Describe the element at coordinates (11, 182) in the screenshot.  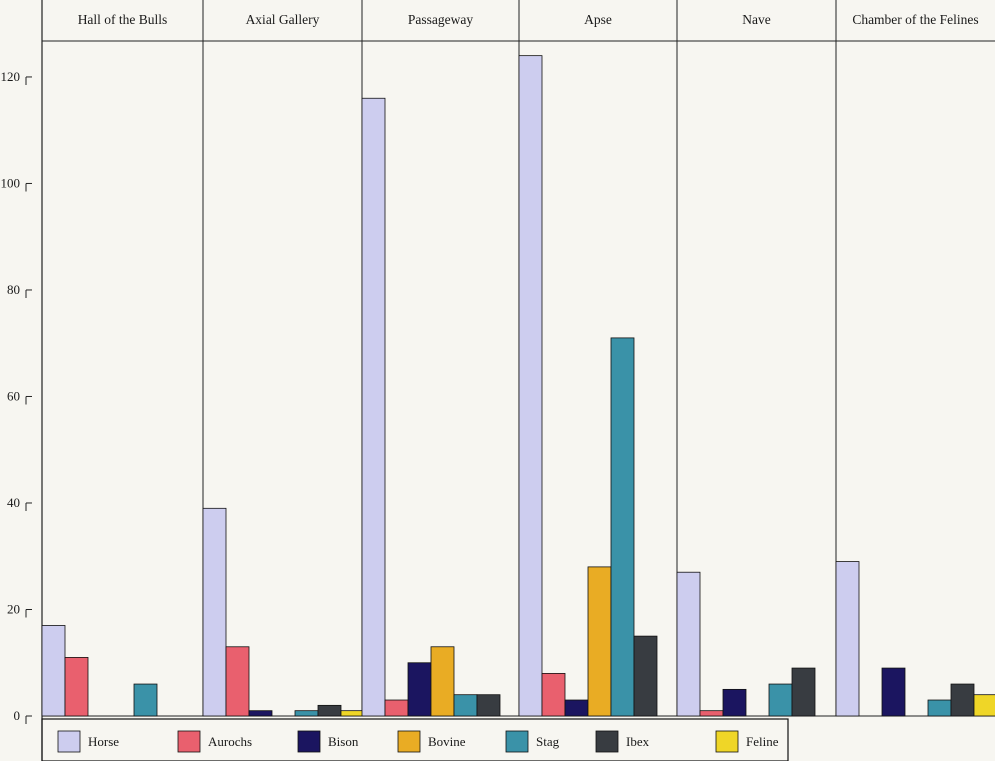
I see `y-tick-label: 100` at that location.